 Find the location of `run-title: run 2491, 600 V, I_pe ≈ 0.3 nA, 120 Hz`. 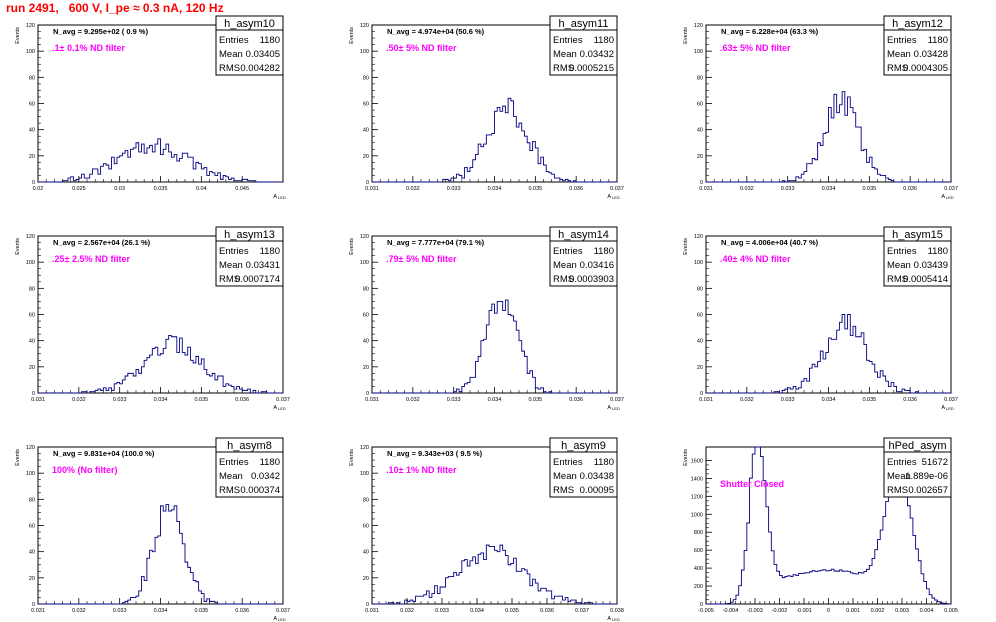

run-title: run 2491, 600 V, I_pe ≈ 0.3 nA, 120 Hz is located at coordinates (115, 8).